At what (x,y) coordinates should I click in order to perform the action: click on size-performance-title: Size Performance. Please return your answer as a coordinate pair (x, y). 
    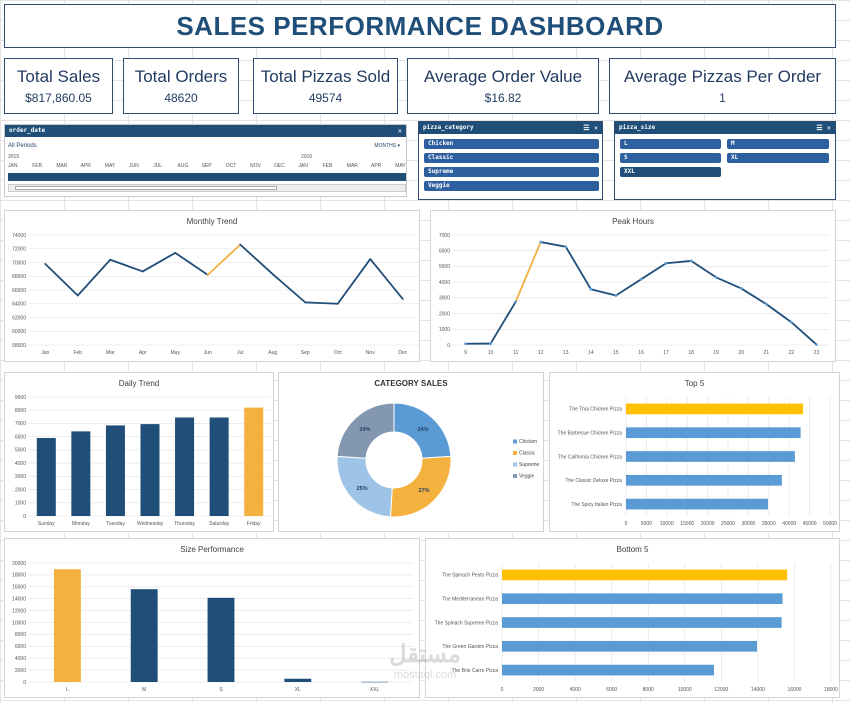
    Looking at the image, I should click on (212, 549).